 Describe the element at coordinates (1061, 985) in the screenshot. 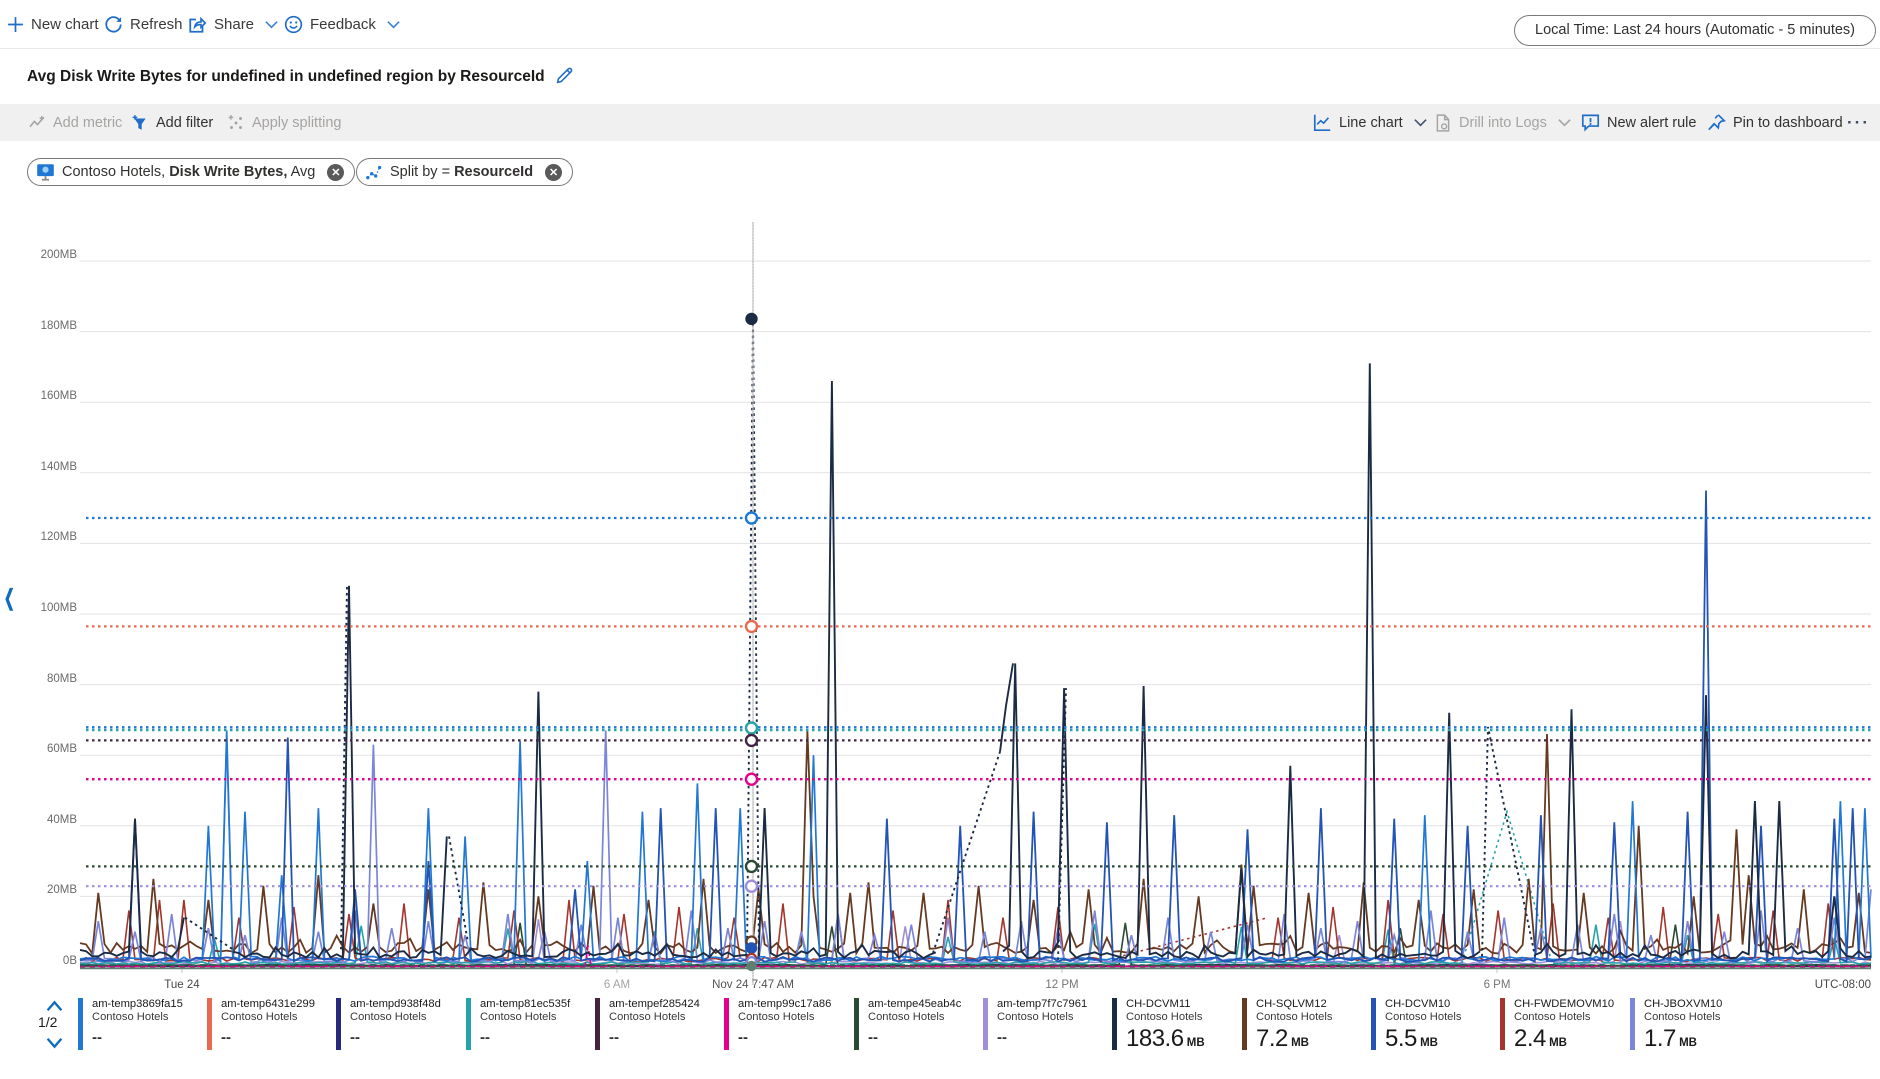

I see `svg-text: 12 PM` at that location.